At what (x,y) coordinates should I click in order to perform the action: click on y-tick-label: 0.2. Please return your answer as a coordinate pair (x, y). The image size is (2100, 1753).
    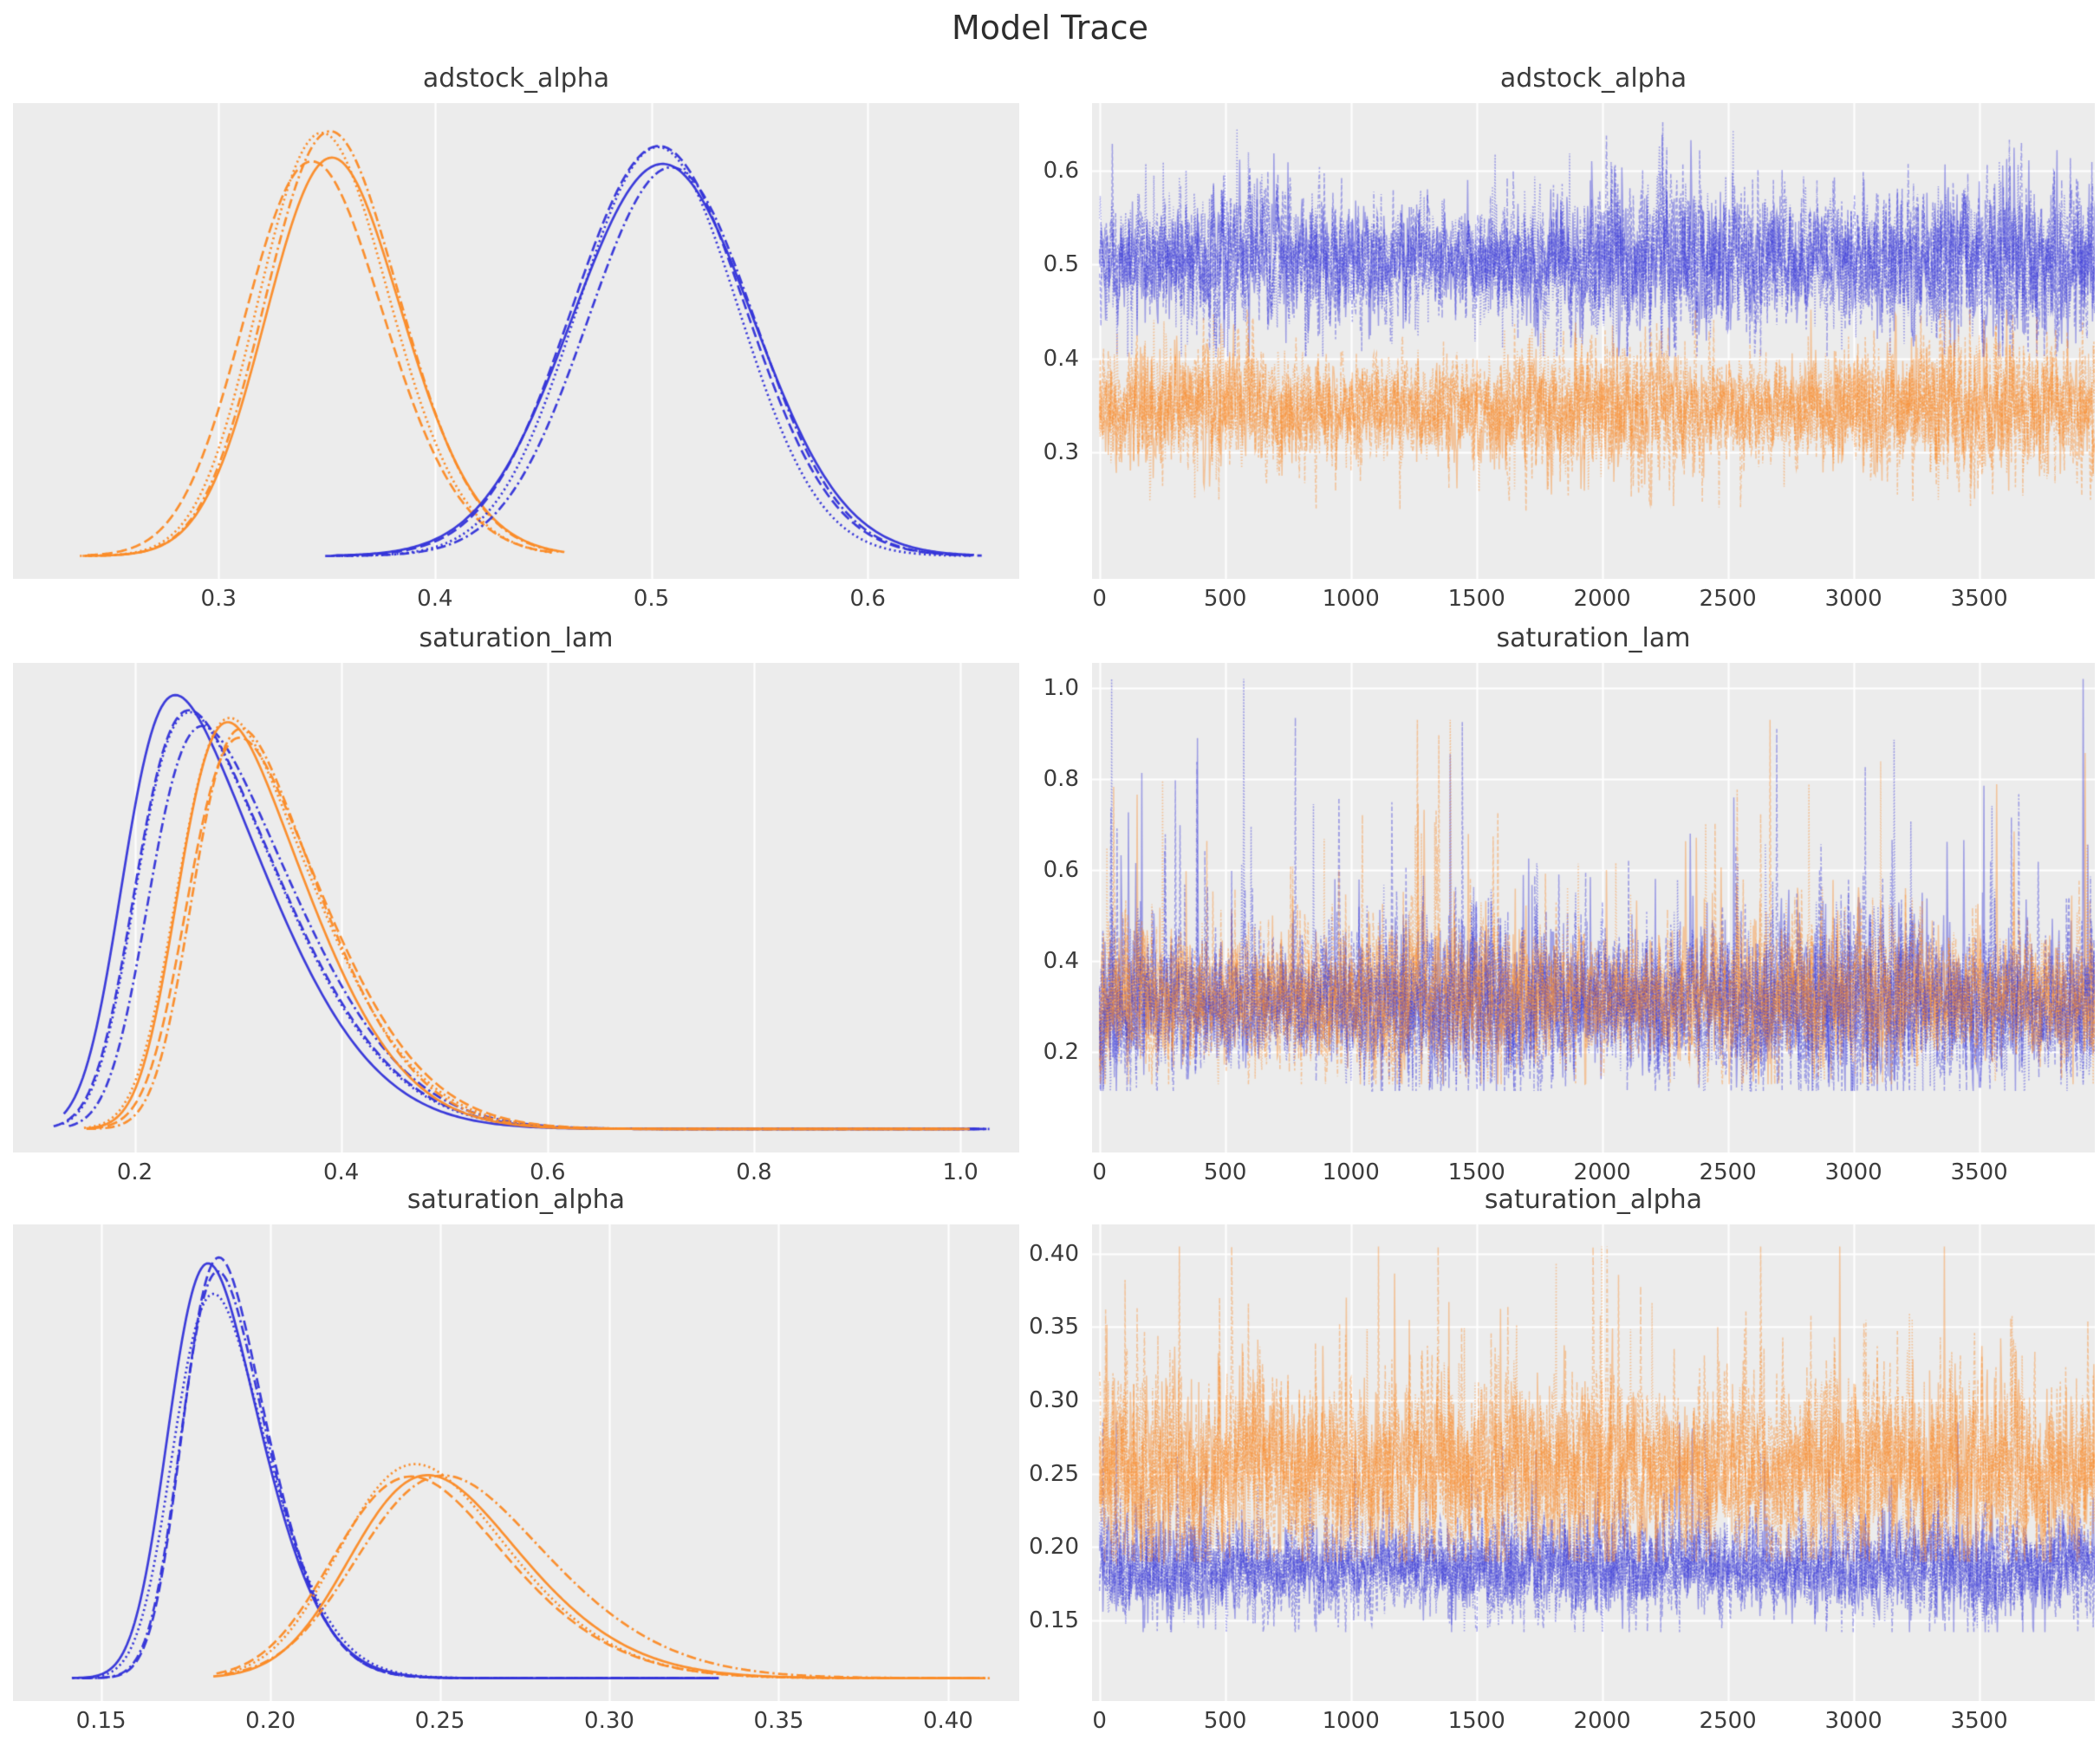
    Looking at the image, I should click on (1061, 1052).